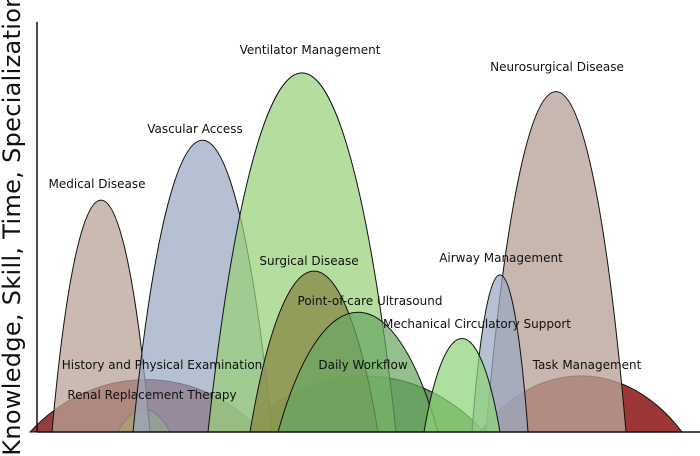 The width and height of the screenshot is (700, 456). Describe the element at coordinates (370, 301) in the screenshot. I see `label-point-of-care-ultrasound: Point-of-care Ultrasound` at that location.